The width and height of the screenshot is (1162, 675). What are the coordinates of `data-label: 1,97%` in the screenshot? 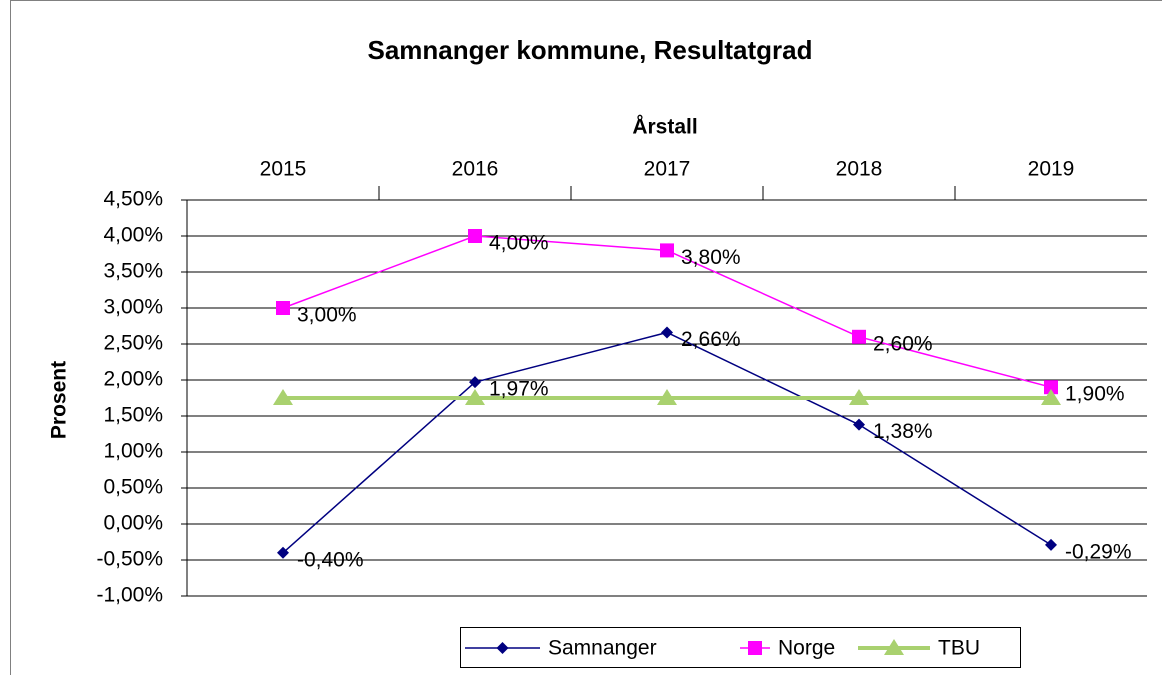 It's located at (519, 389).